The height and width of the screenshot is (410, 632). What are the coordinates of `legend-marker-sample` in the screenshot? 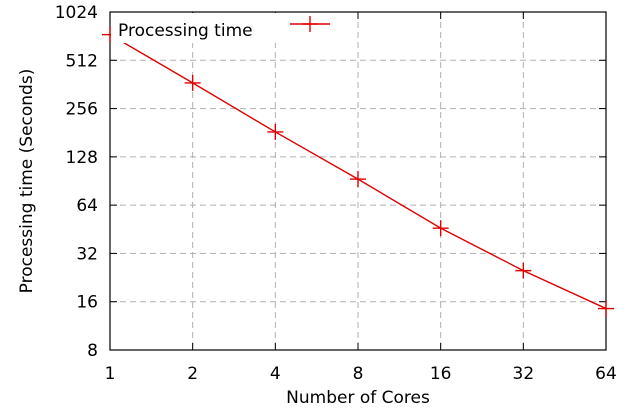 It's located at (310, 24).